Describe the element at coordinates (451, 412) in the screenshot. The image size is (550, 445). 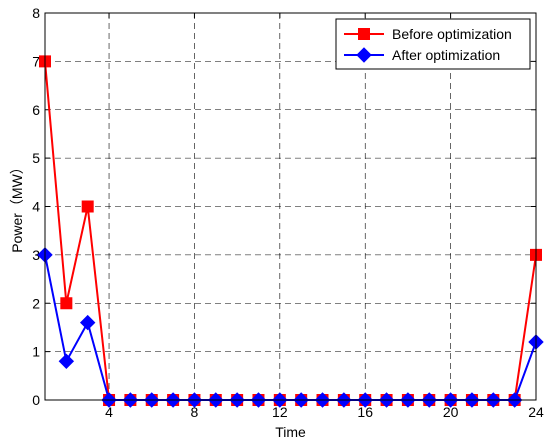
I see `x-tick-label: 20` at that location.